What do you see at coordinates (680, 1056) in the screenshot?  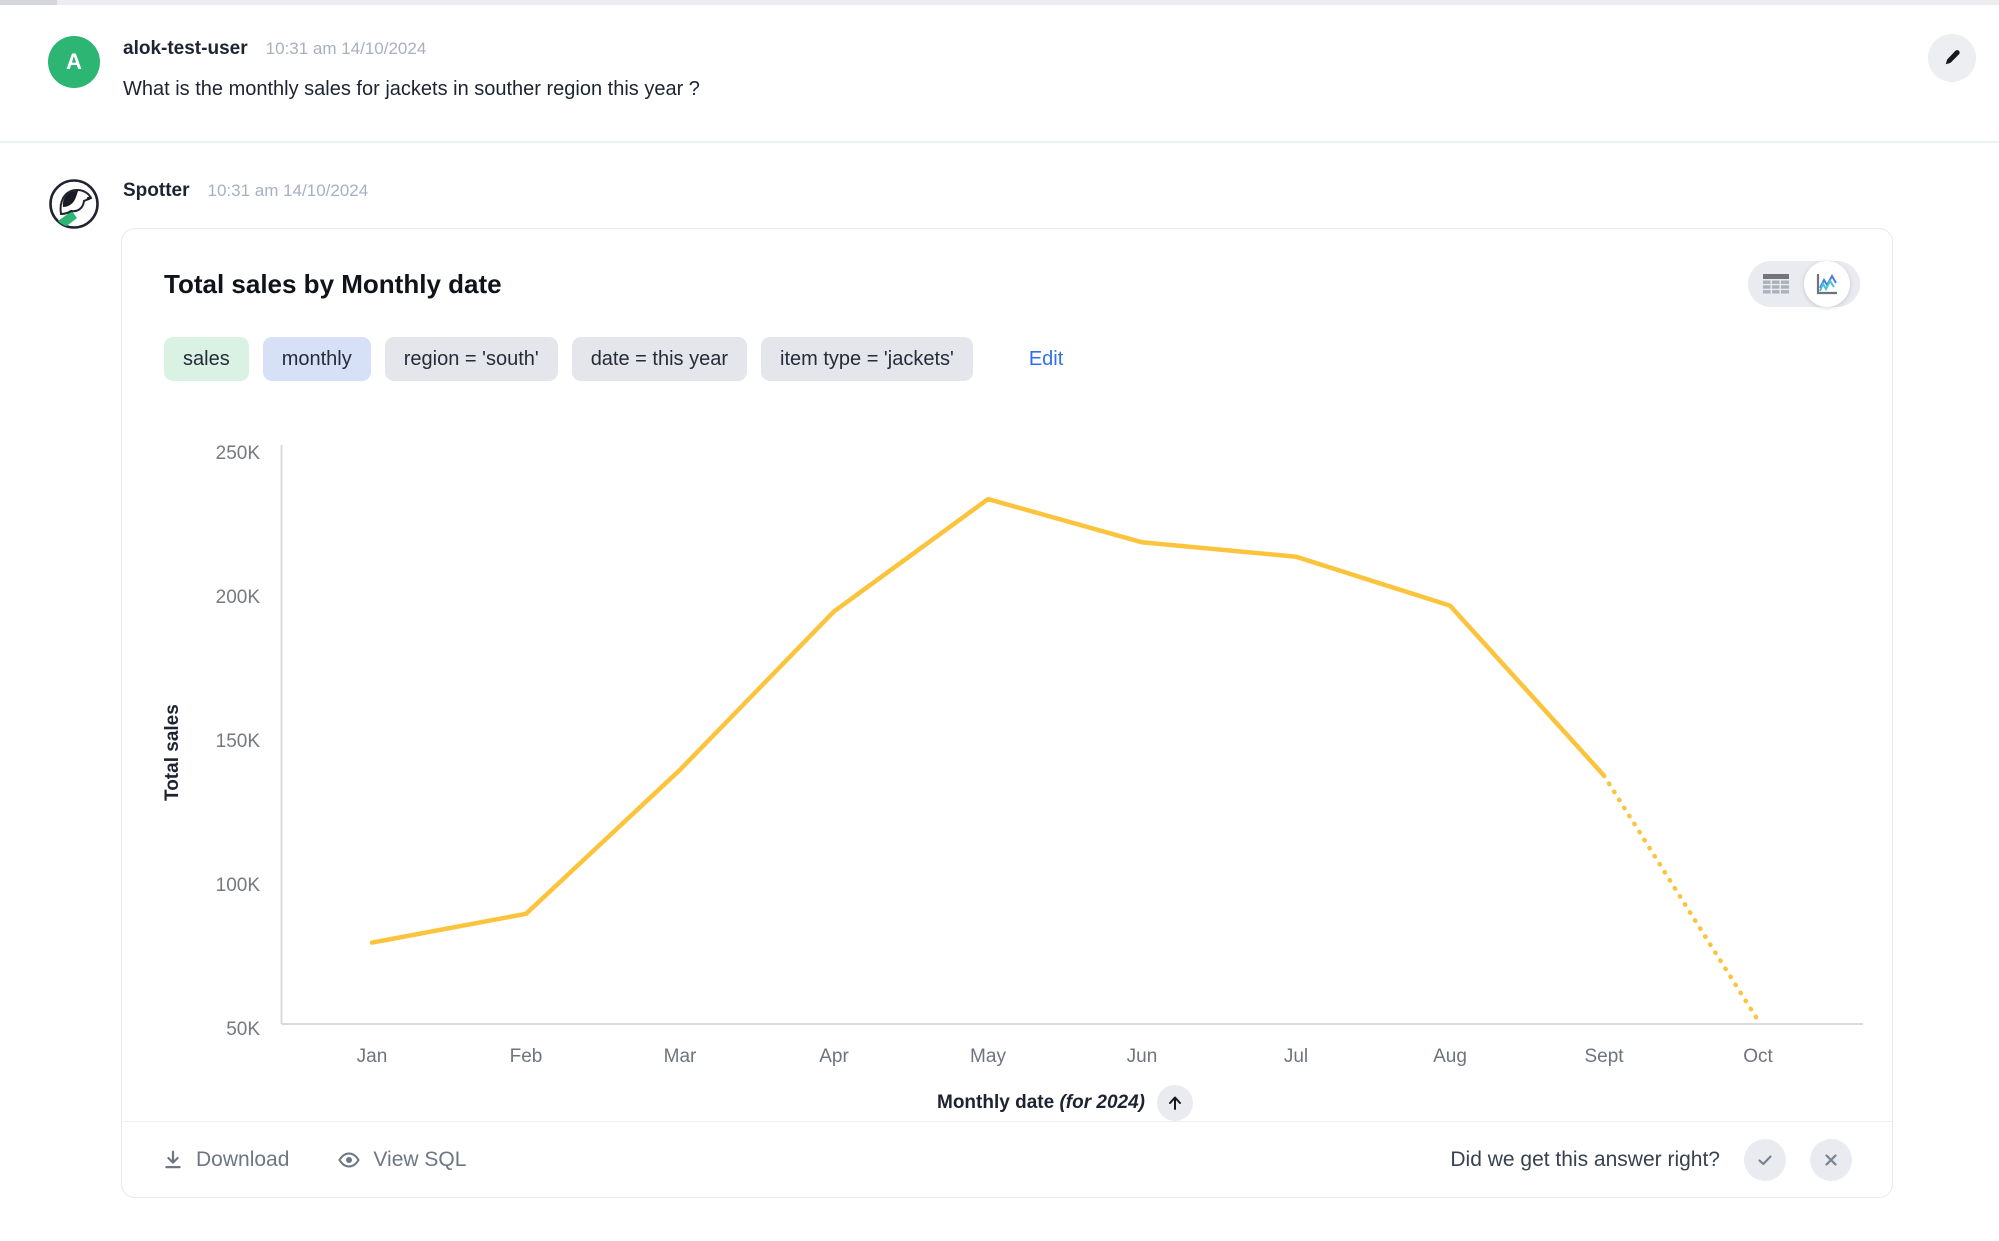 I see `x-tick-label: Mar` at bounding box center [680, 1056].